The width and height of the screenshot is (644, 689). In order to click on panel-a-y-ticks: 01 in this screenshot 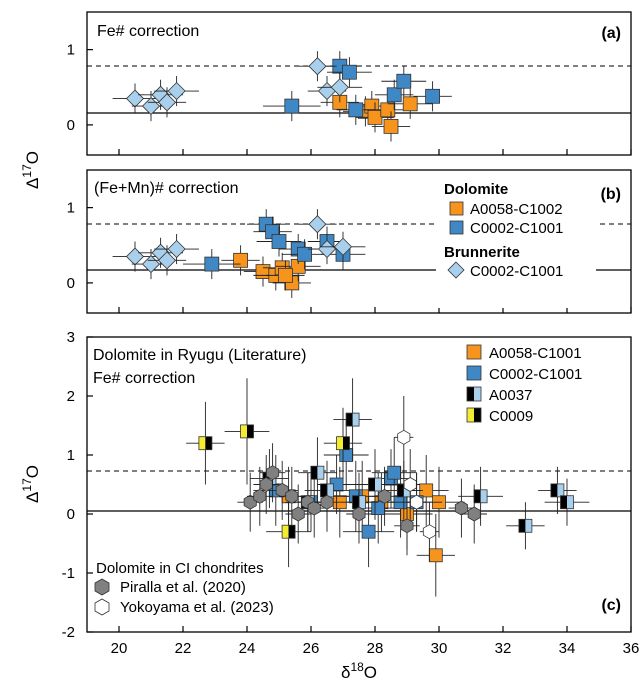, I will do `click(349, 98)`.